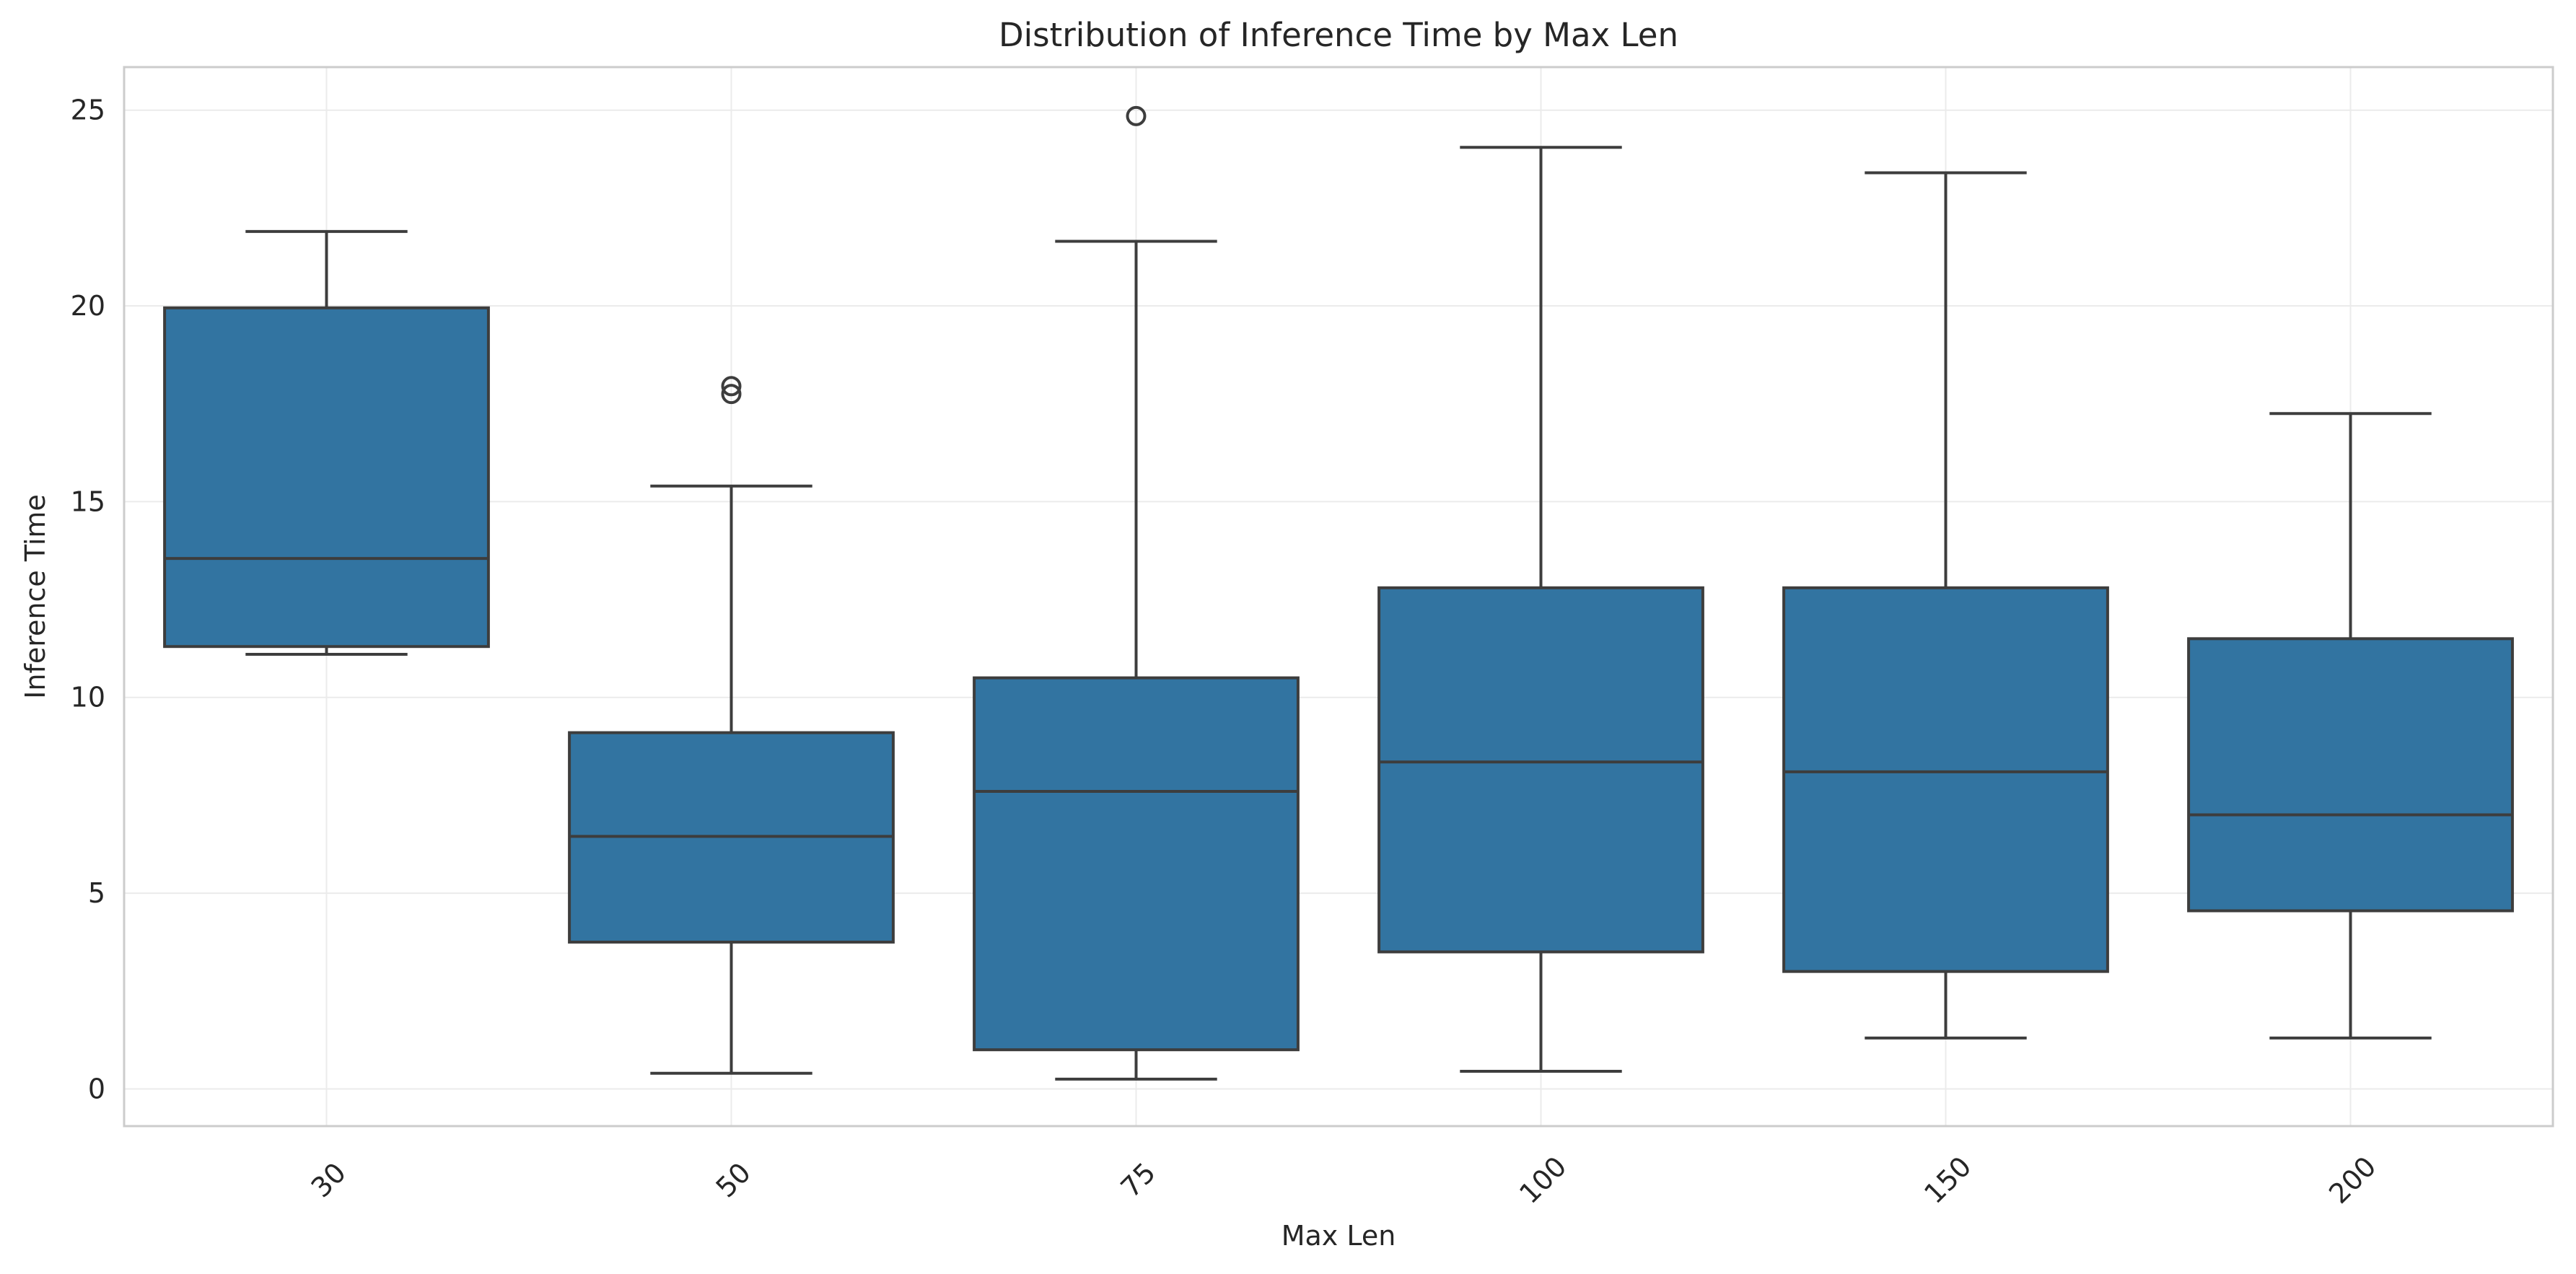  Describe the element at coordinates (88, 111) in the screenshot. I see `y-tick-label-5: 25` at that location.